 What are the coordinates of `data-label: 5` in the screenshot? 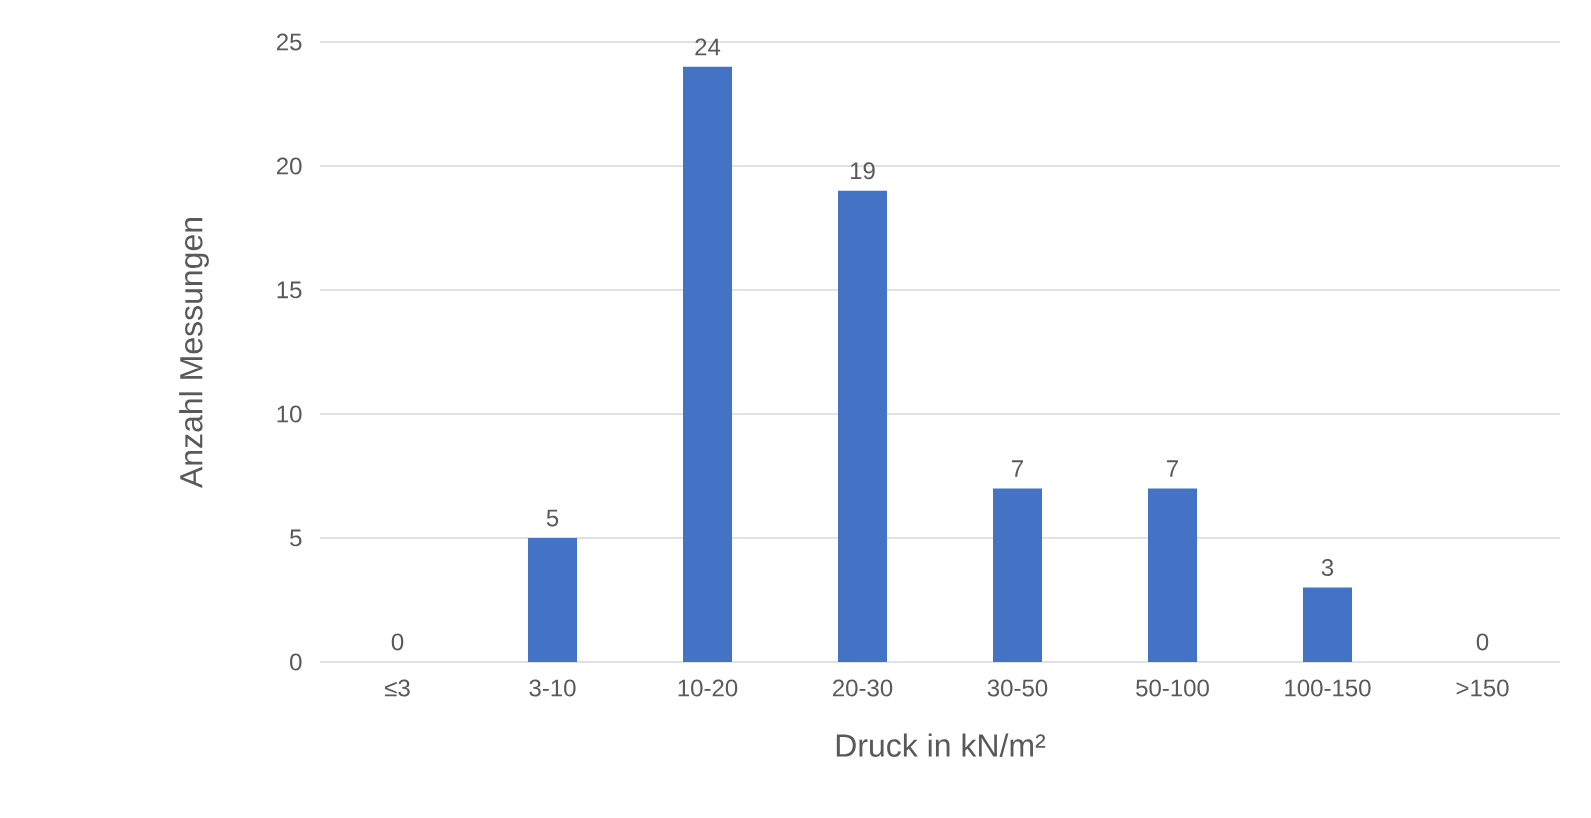 It's located at (552, 518).